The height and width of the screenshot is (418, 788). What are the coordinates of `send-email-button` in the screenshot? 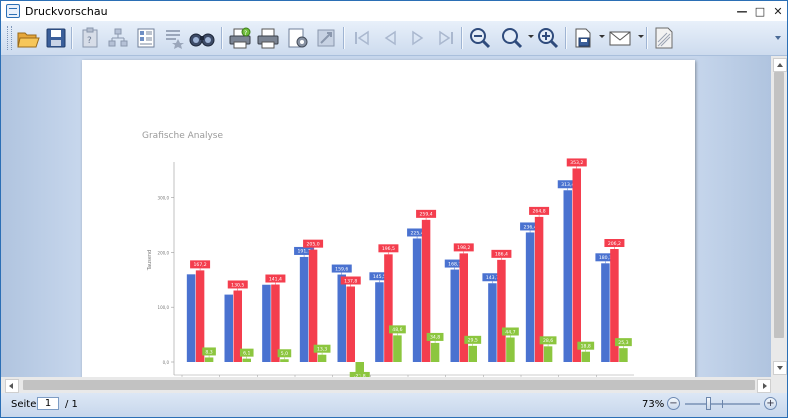 It's located at (620, 38).